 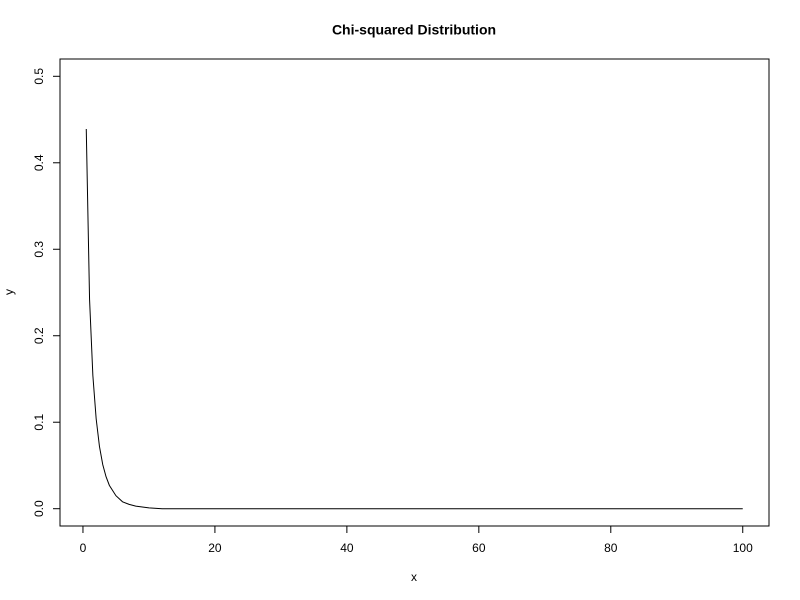 I want to click on x-tick-label: 0, so click(x=83, y=548).